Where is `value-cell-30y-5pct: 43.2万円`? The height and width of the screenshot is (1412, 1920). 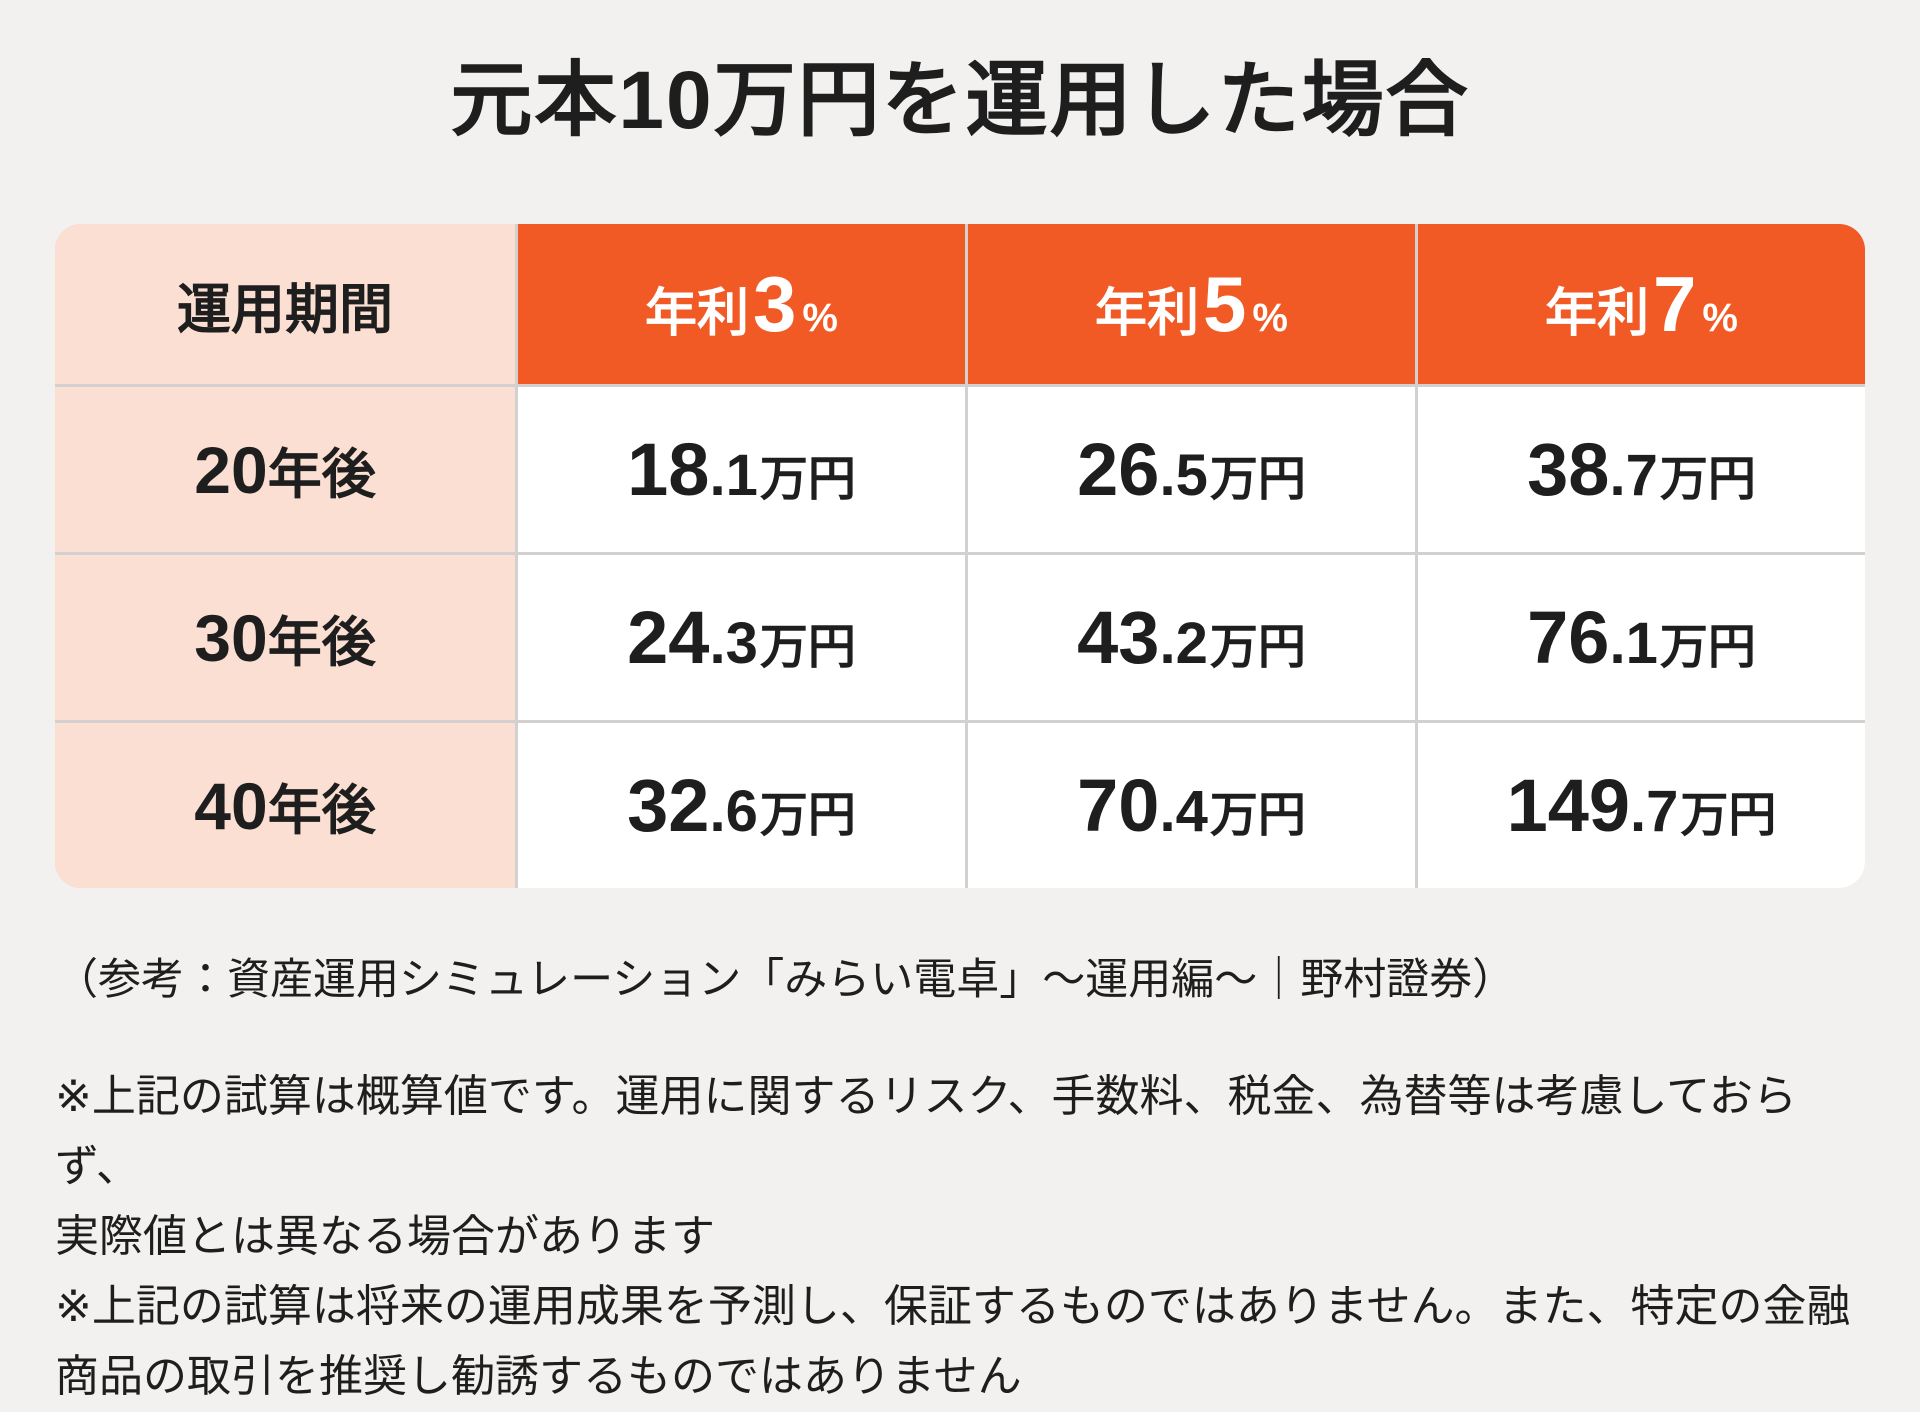
value-cell-30y-5pct: 43.2万円 is located at coordinates (1191, 638).